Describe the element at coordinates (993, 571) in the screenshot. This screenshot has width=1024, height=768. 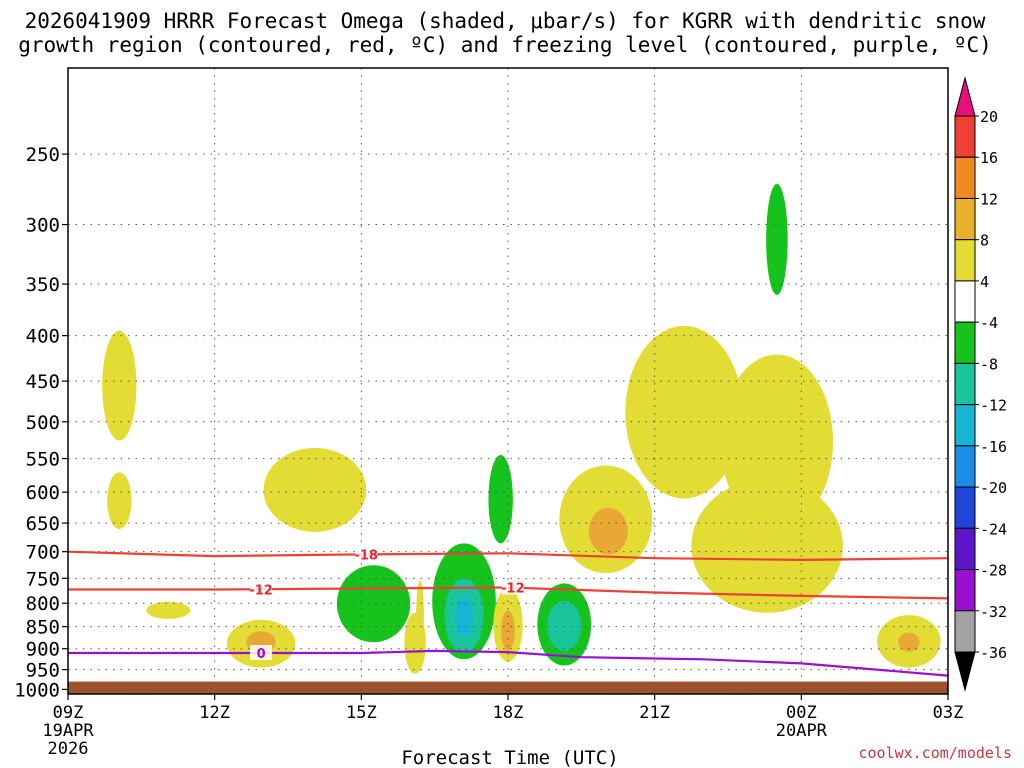
I see `colorbar-label-11: -28` at that location.